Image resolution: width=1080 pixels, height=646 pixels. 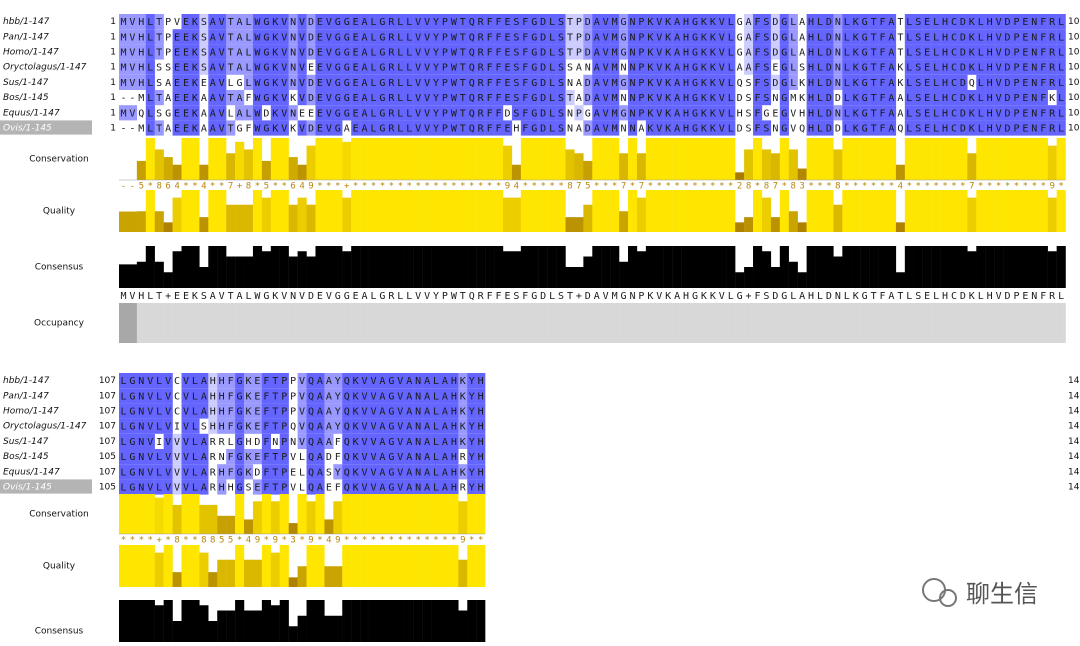 What do you see at coordinates (27, 129) in the screenshot?
I see `sequence-name: Ovis/1-145` at bounding box center [27, 129].